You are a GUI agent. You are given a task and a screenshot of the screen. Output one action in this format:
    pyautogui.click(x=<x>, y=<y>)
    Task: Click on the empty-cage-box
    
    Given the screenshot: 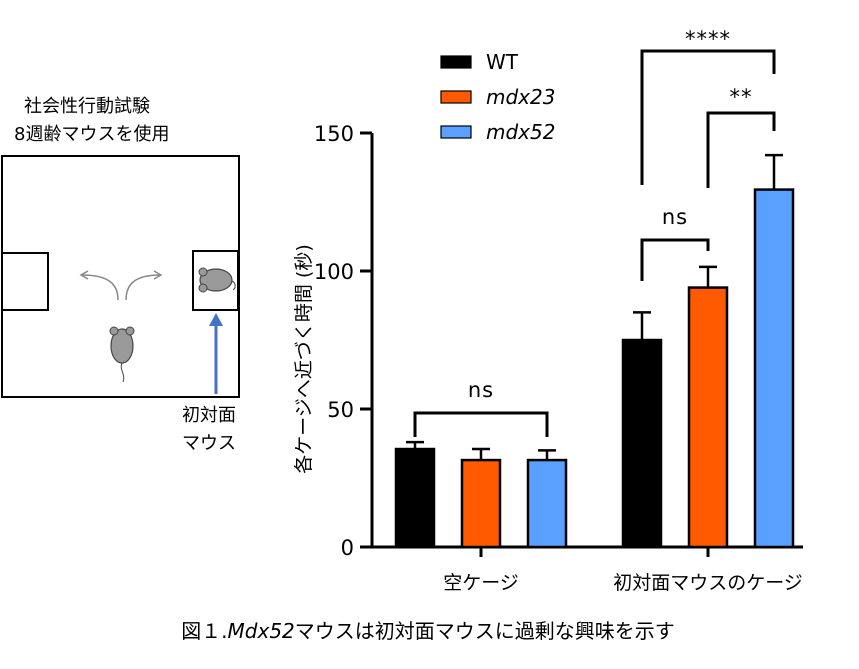 What is the action you would take?
    pyautogui.click(x=25, y=281)
    